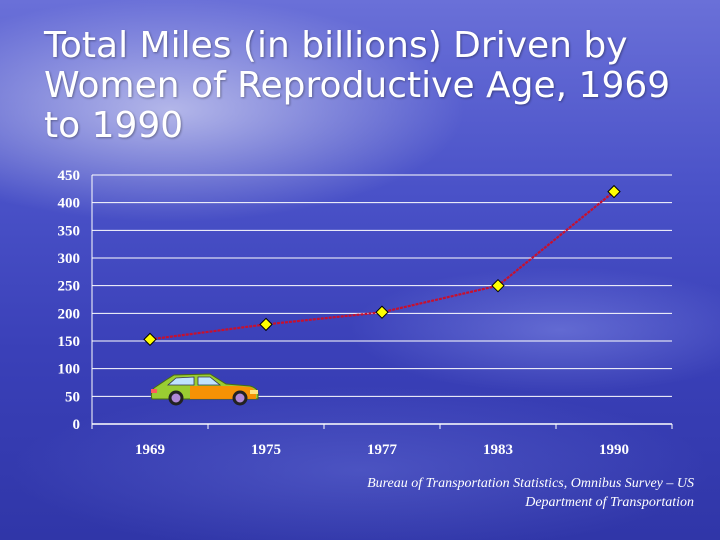  What do you see at coordinates (204, 389) in the screenshot?
I see `car-icon` at bounding box center [204, 389].